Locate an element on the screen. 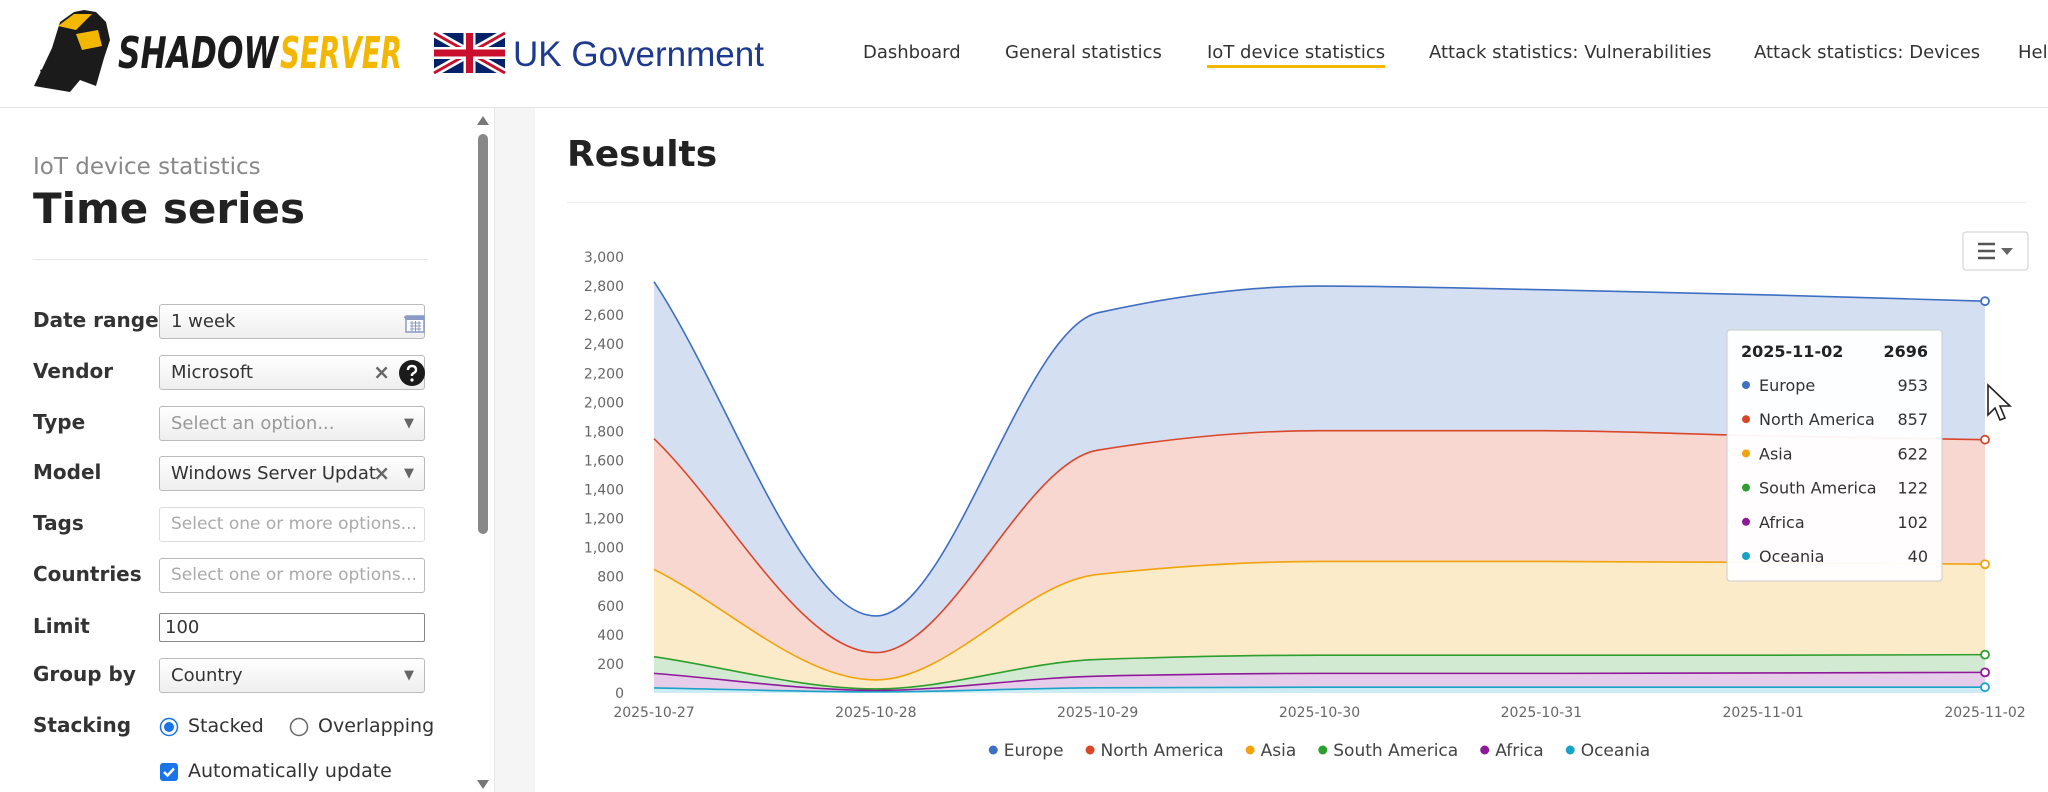 Image resolution: width=2048 pixels, height=792 pixels. tooltip-value: 622 is located at coordinates (1912, 453).